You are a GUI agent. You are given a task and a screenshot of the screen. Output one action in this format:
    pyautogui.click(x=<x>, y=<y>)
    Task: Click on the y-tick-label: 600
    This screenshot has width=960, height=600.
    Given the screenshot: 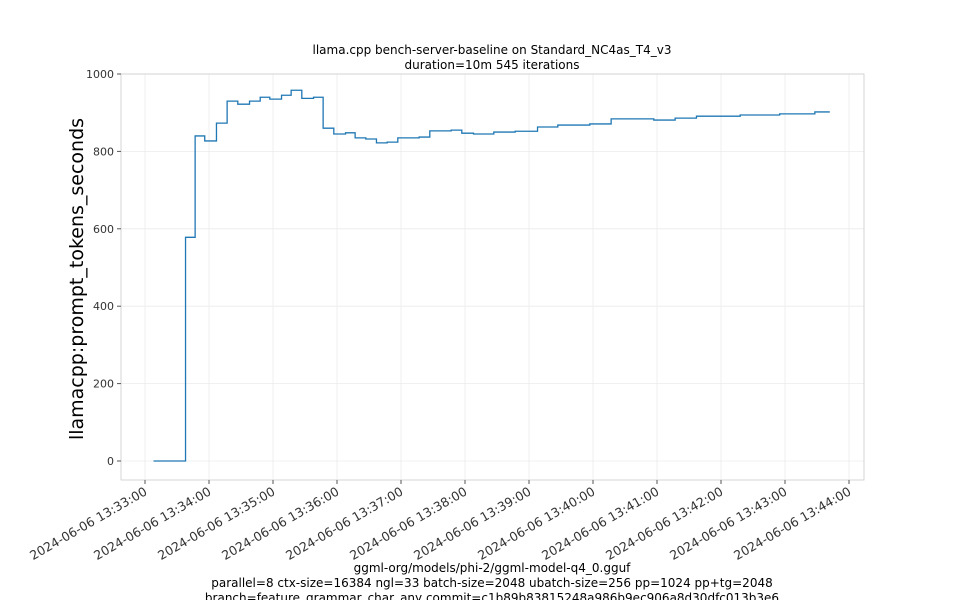 What is the action you would take?
    pyautogui.click(x=103, y=229)
    